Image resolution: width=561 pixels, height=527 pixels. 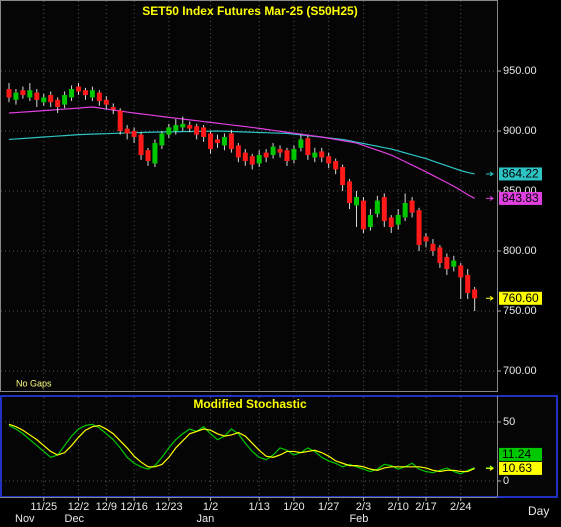 I want to click on x-tick-label: 1/27, so click(x=328, y=507).